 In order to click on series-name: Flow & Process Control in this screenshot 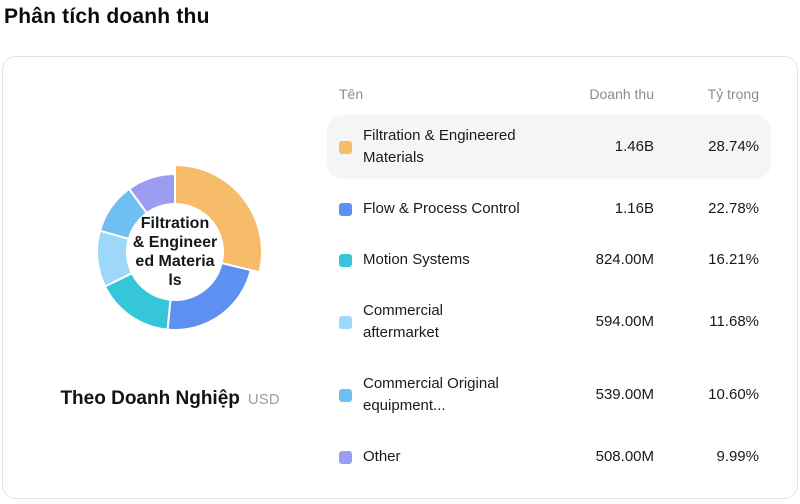, I will do `click(441, 208)`.